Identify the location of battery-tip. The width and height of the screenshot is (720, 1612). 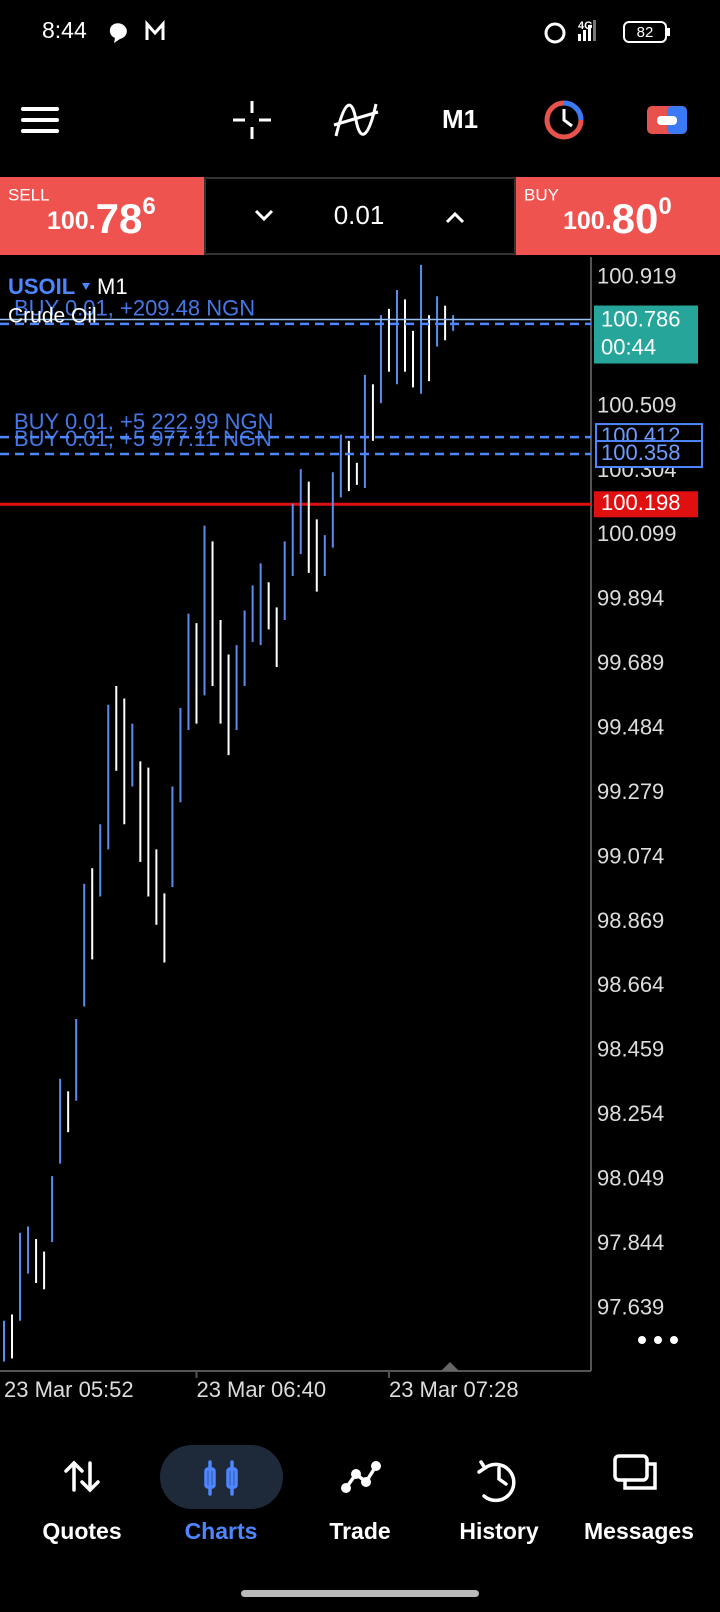
(668, 32).